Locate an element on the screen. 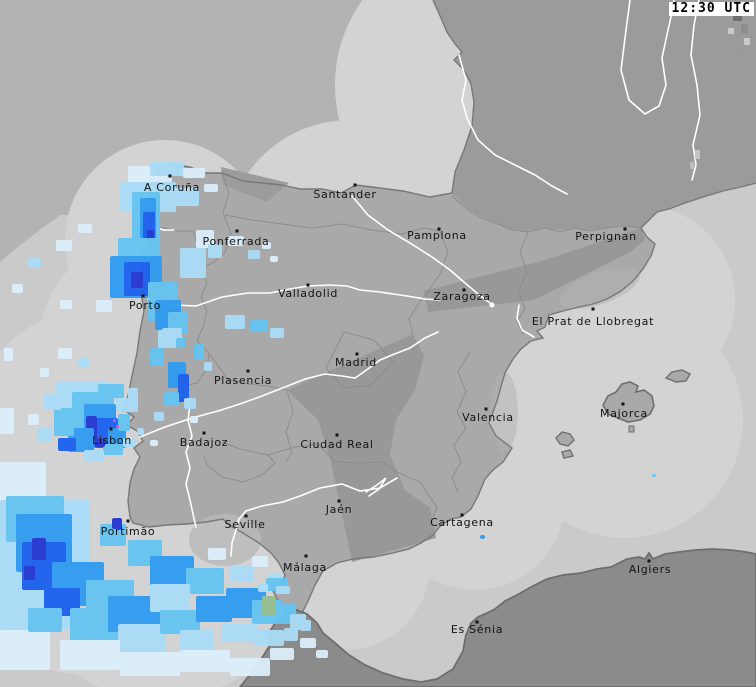 The image size is (756, 687). river-garonne is located at coordinates (513, 124).